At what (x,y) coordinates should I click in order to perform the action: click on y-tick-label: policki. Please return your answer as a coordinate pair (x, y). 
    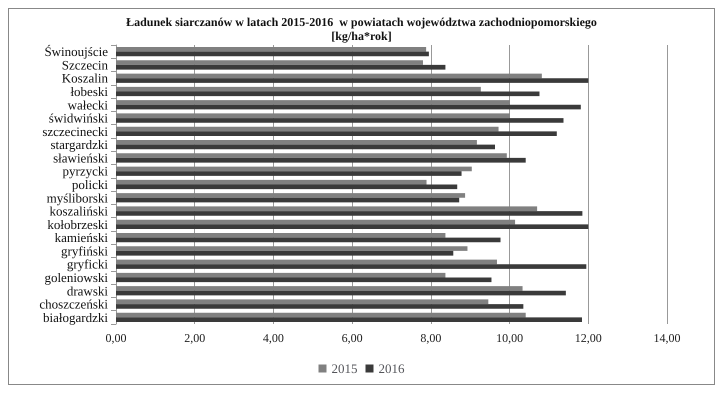
    Looking at the image, I should click on (90, 184).